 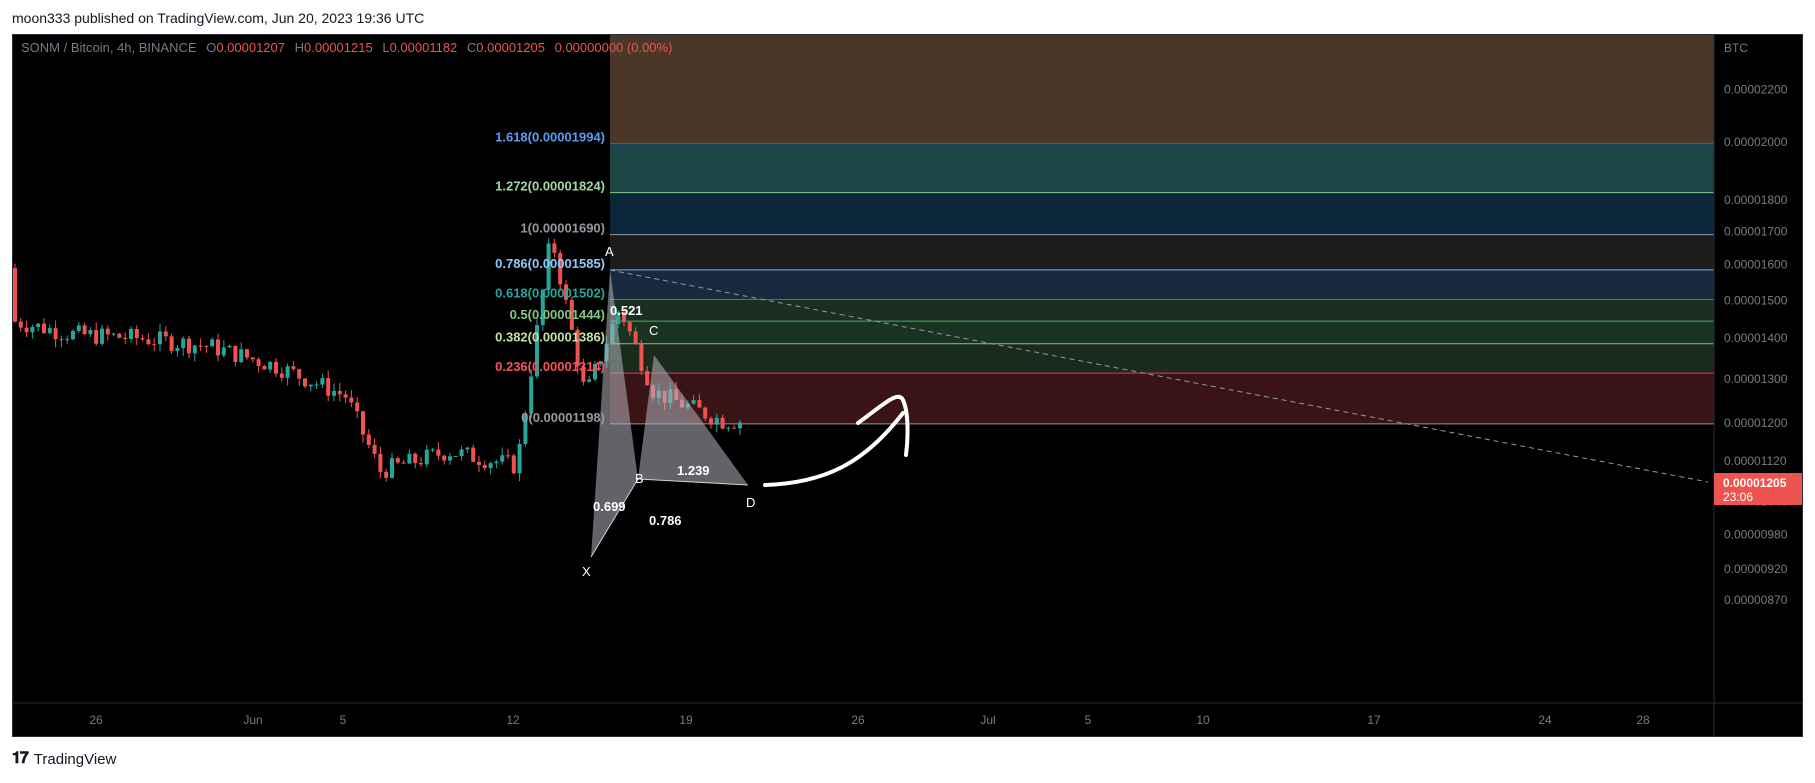 What do you see at coordinates (550, 293) in the screenshot?
I see `fib-label-0_618: 0.618(0.00001502)` at bounding box center [550, 293].